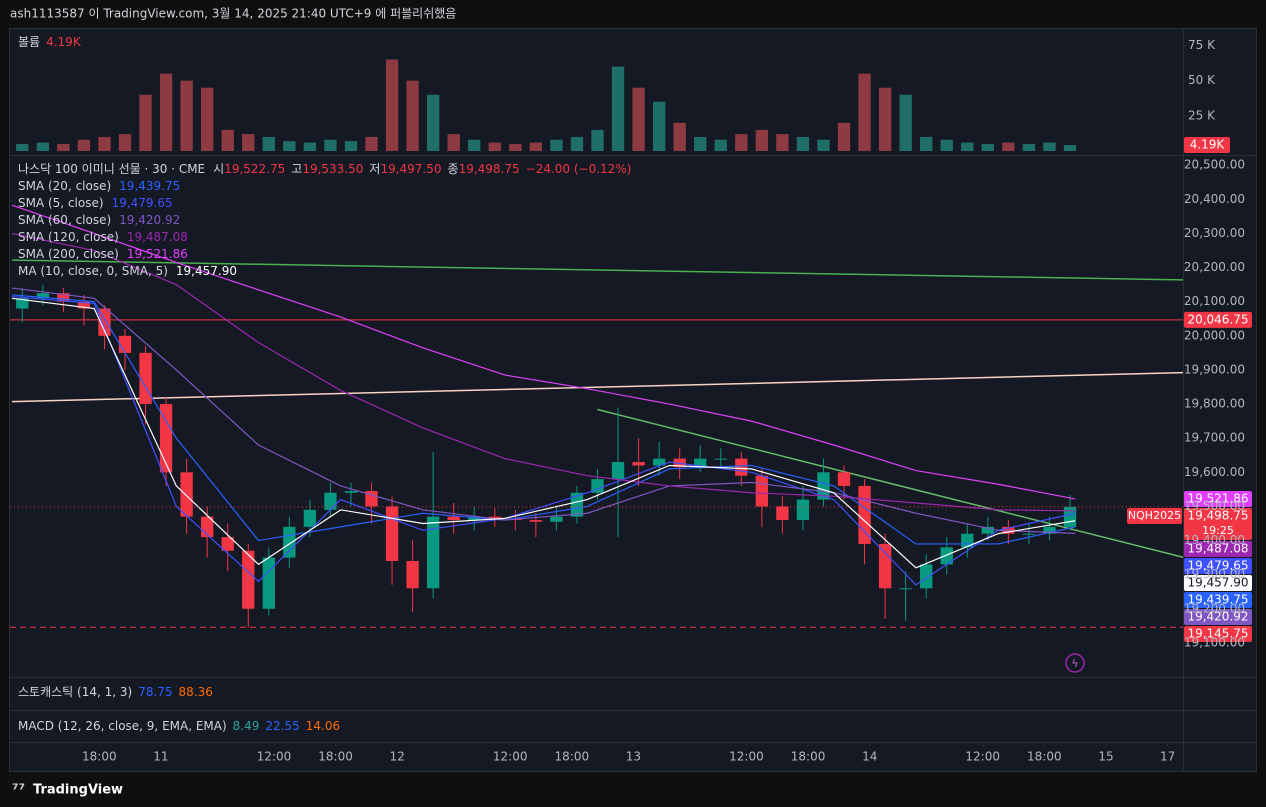 This screenshot has height=807, width=1266. What do you see at coordinates (103, 254) in the screenshot?
I see `legend-row: SMA (200, close) 19,521.86` at bounding box center [103, 254].